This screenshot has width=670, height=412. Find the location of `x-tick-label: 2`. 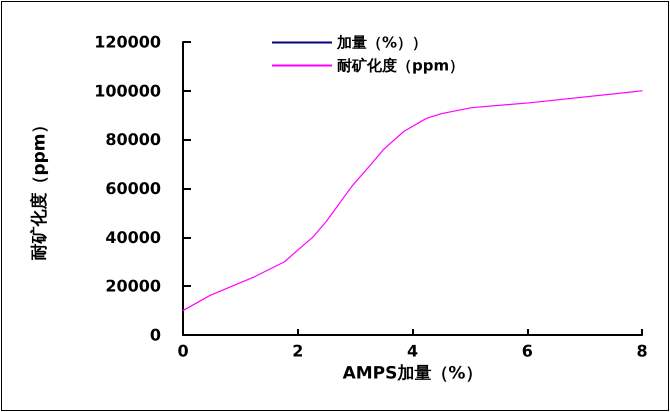

x-tick-label: 2 is located at coordinates (298, 351).